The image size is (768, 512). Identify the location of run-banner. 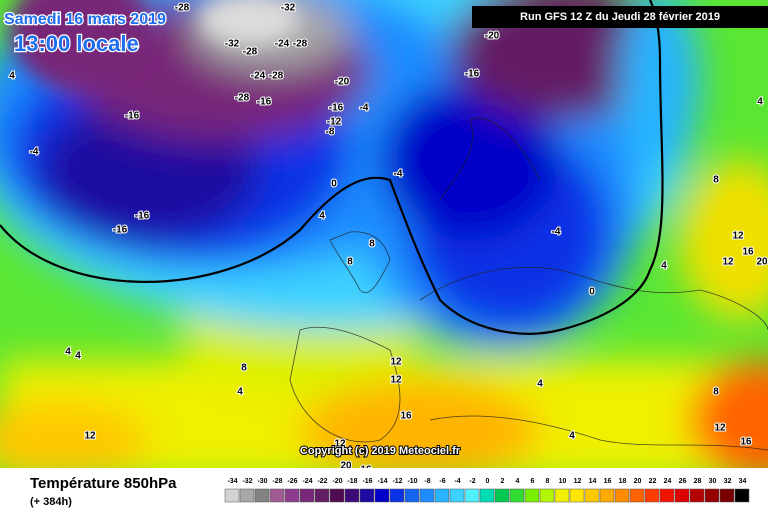
(620, 17).